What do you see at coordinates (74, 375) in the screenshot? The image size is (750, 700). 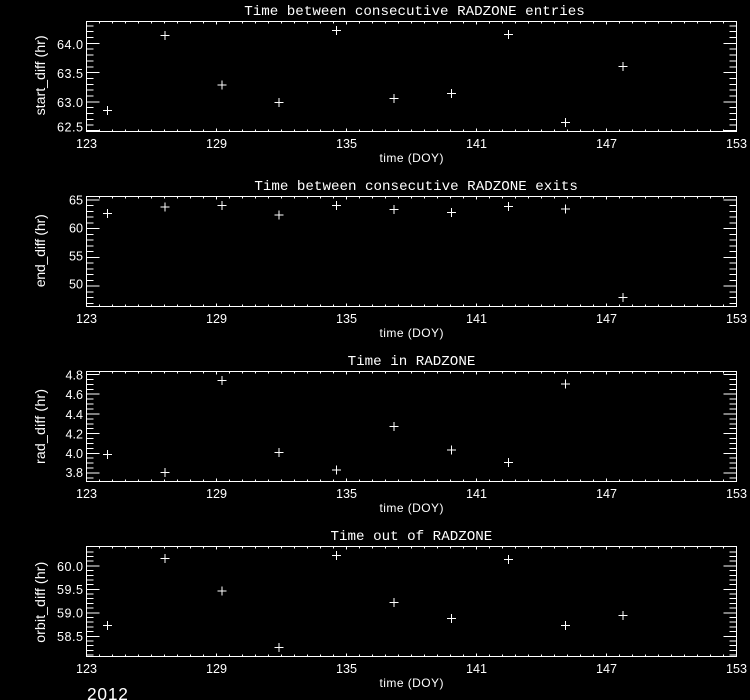 I see `svg-text: 4.8` at bounding box center [74, 375].